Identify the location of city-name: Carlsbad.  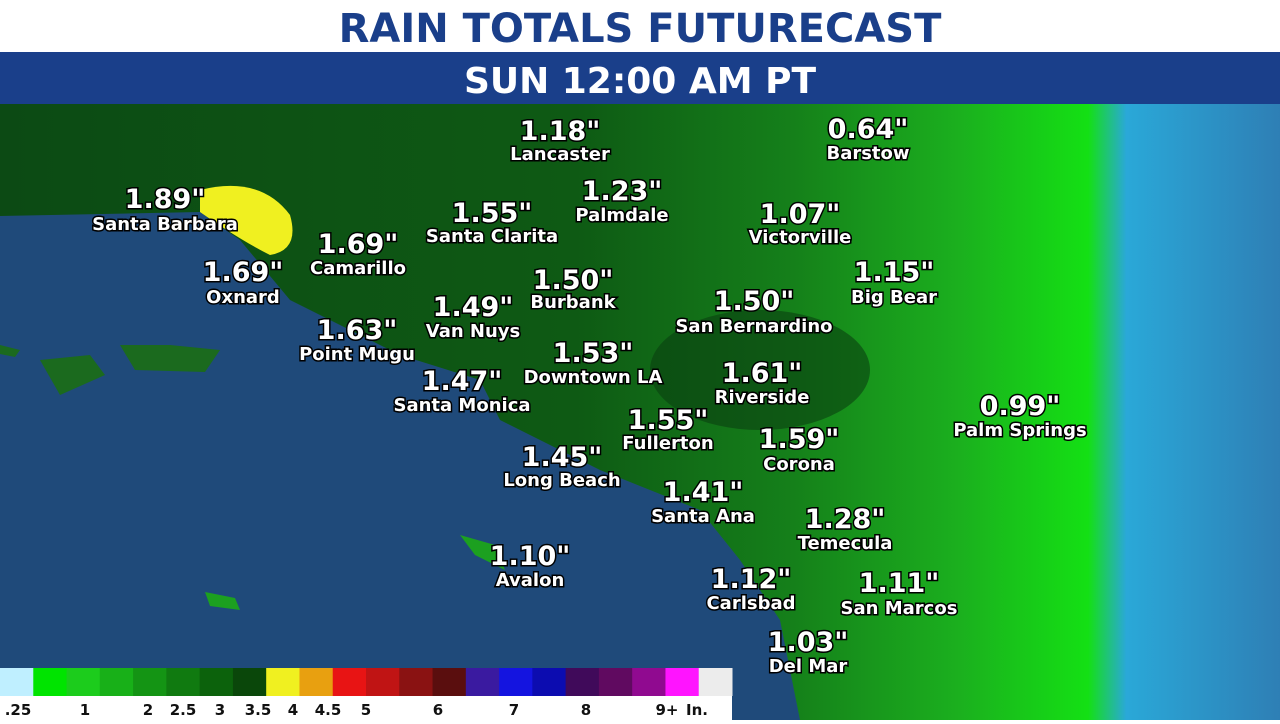
(750, 603).